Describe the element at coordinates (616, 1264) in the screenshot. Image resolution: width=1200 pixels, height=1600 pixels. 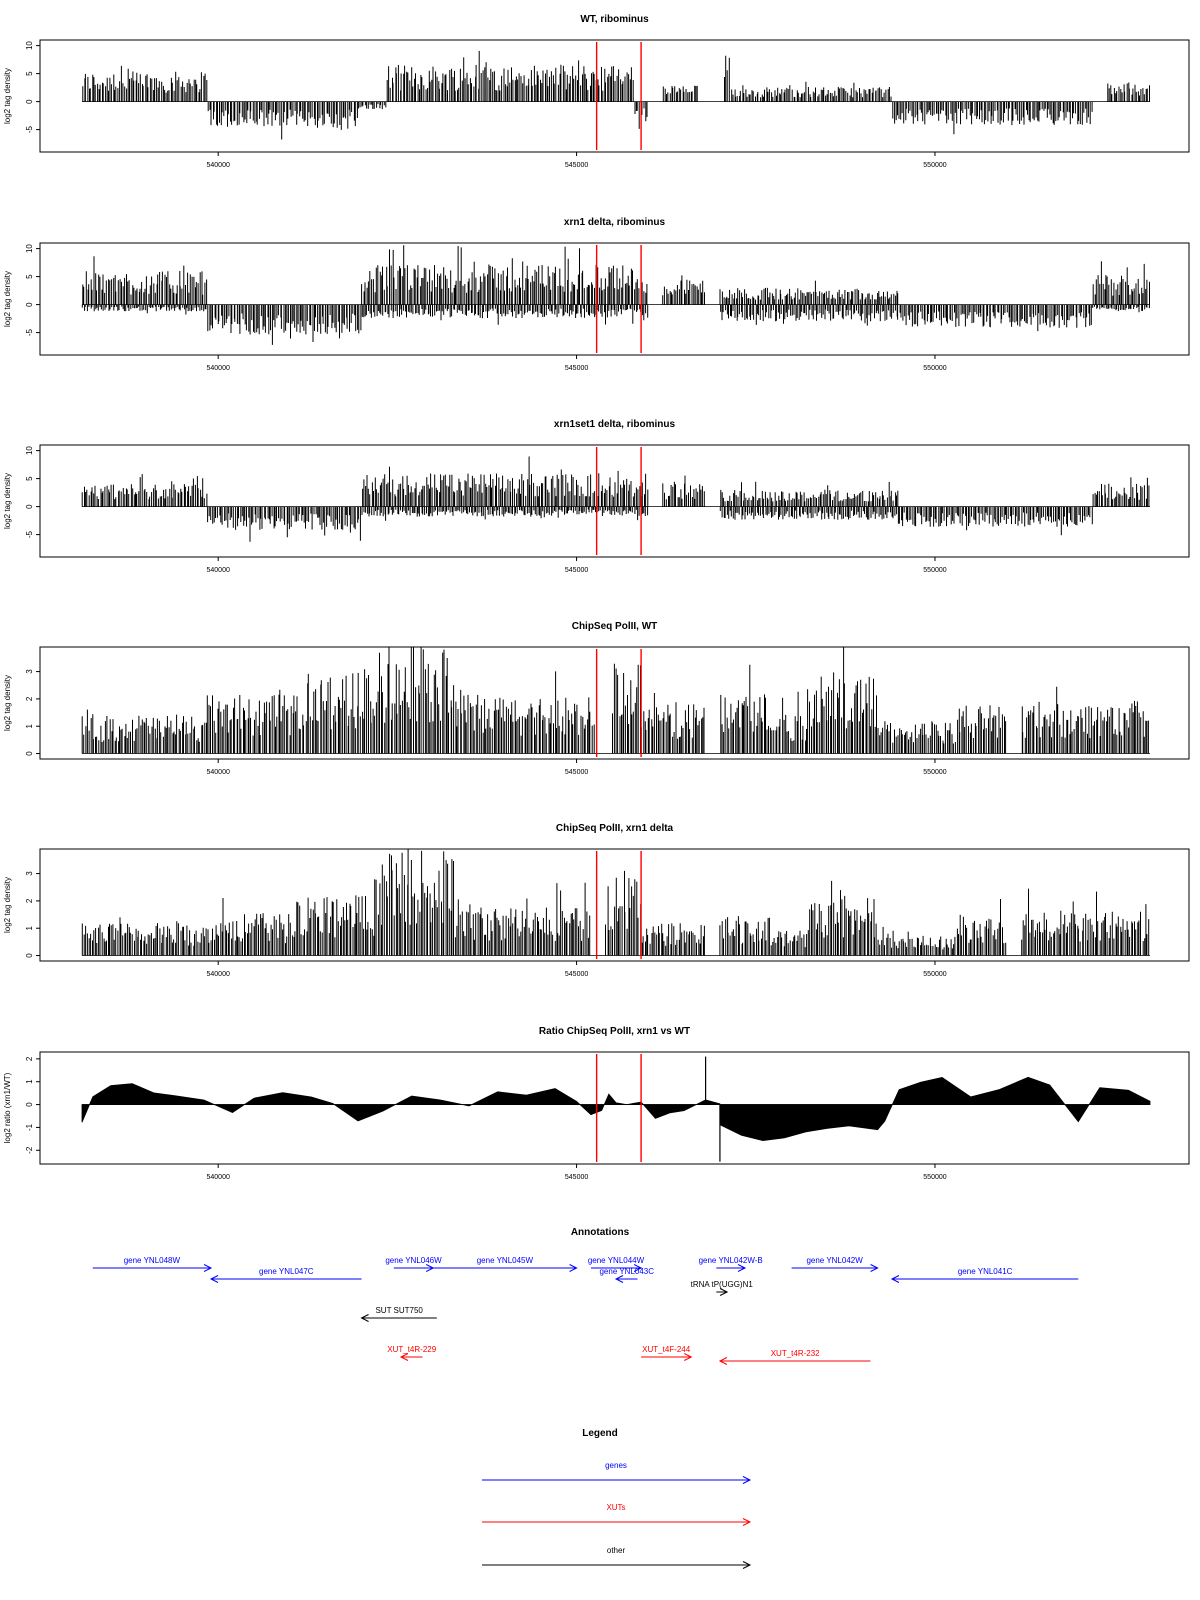
I see `annotation-feature: gene YNL044W` at that location.